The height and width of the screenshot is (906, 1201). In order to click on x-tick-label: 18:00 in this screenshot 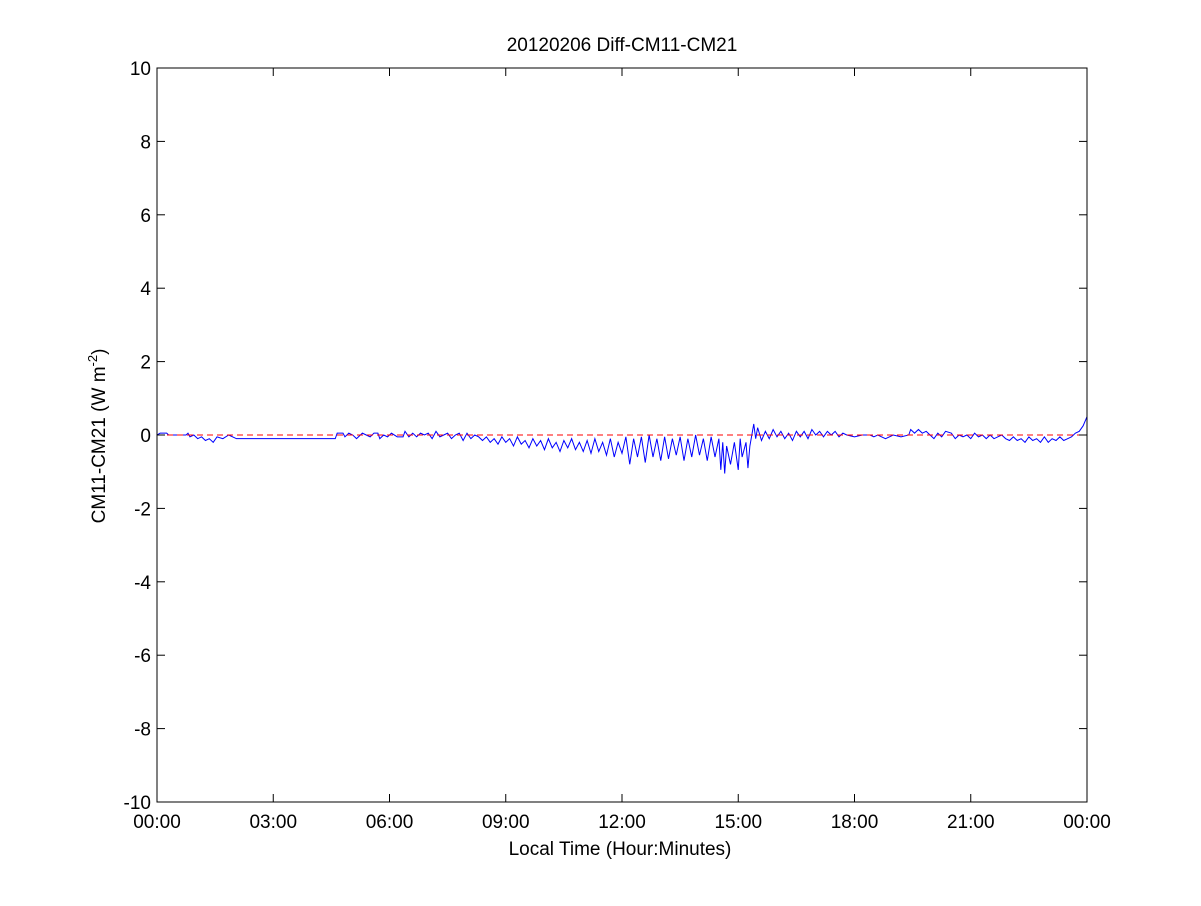, I will do `click(855, 822)`.